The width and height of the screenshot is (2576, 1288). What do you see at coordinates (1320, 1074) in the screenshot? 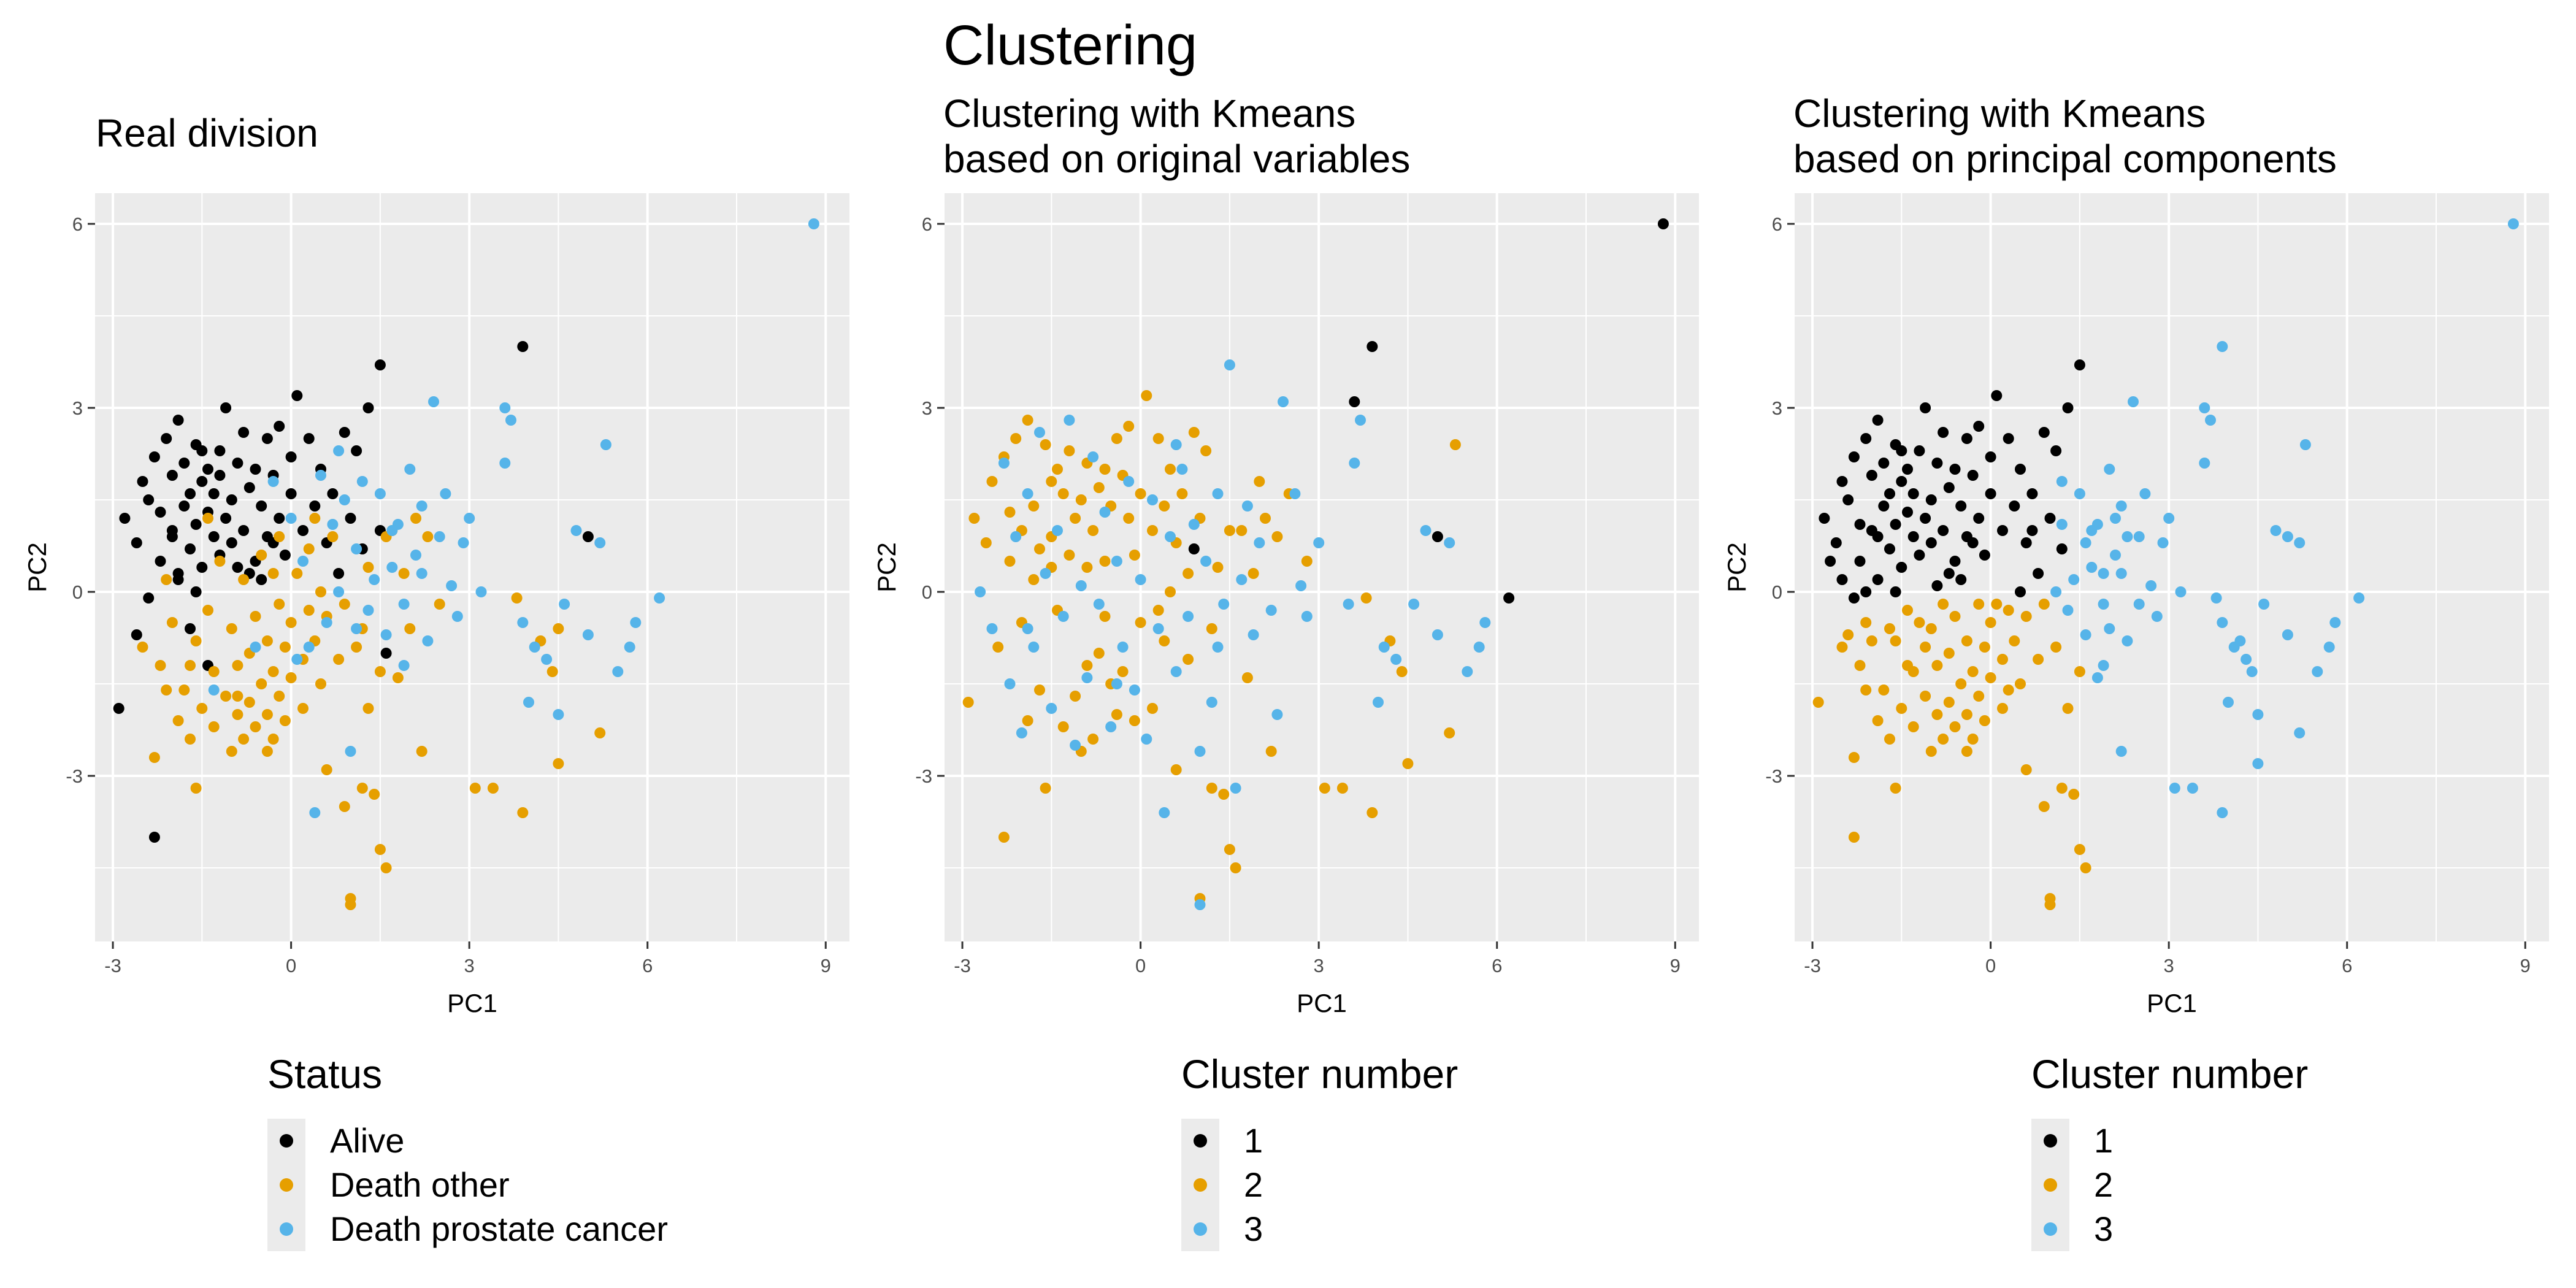
I see `legend-title: Cluster number` at bounding box center [1320, 1074].